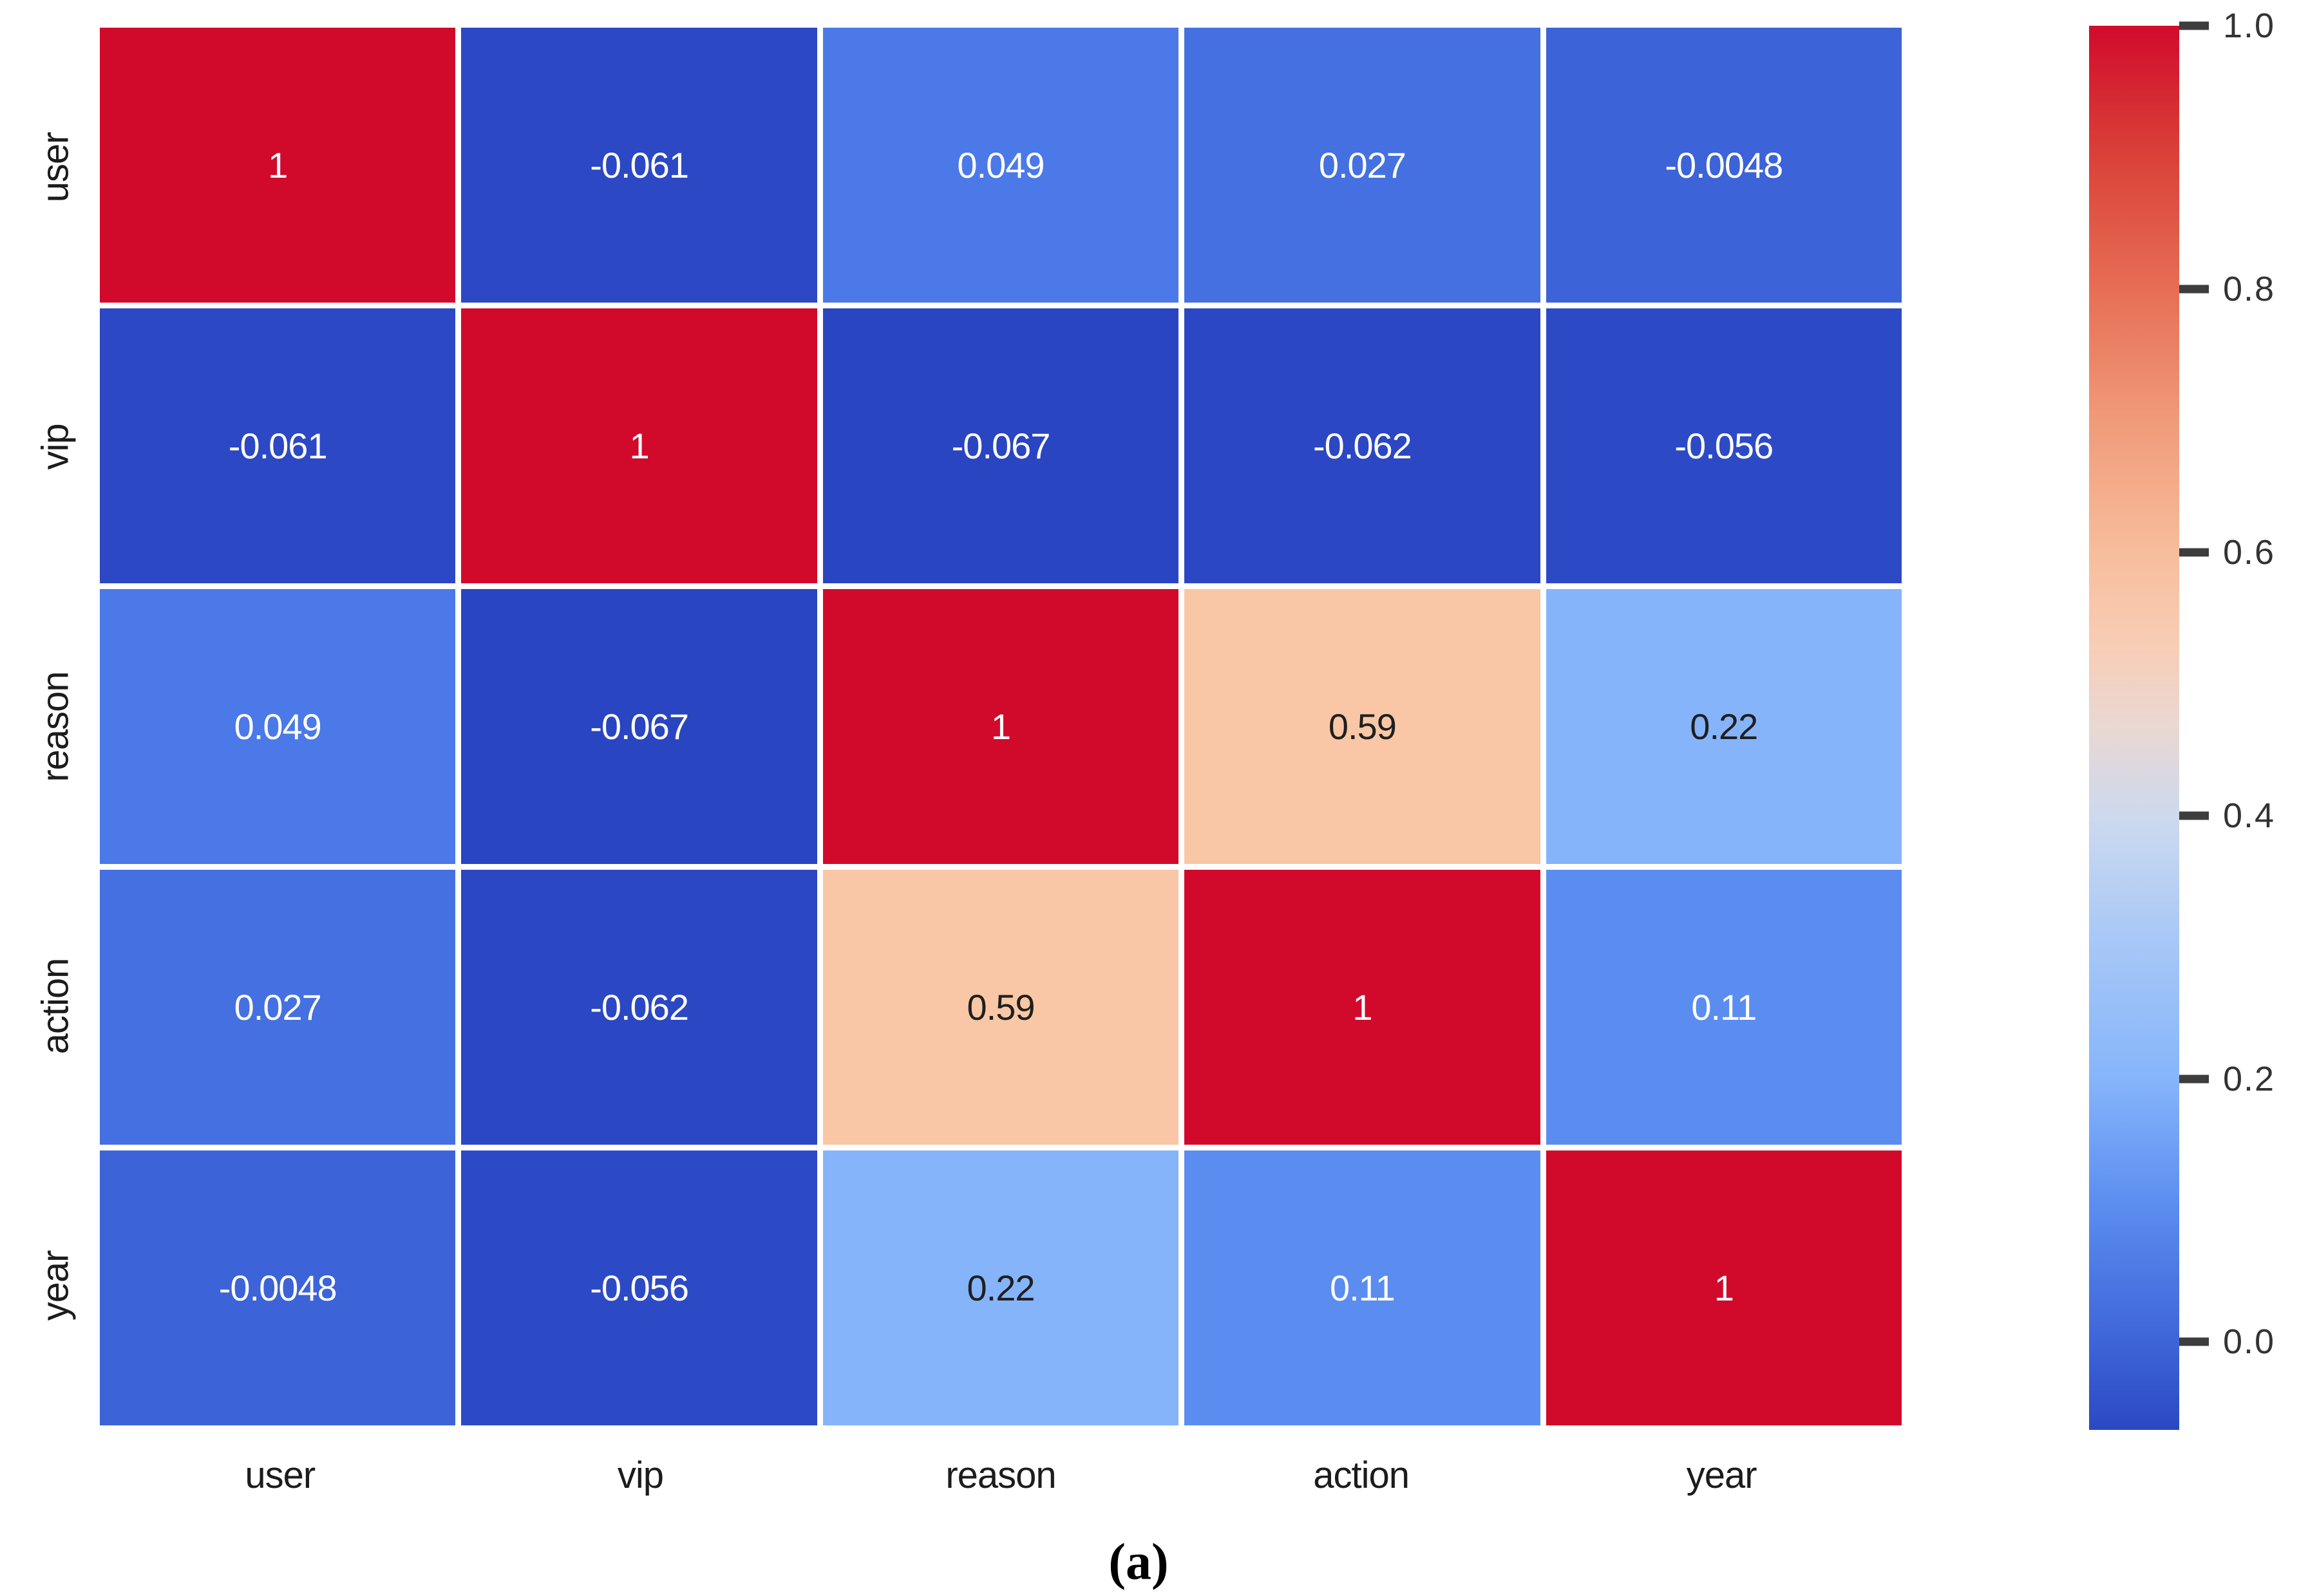  What do you see at coordinates (2194, 289) in the screenshot?
I see `colorbar-tick-mark-0.8` at bounding box center [2194, 289].